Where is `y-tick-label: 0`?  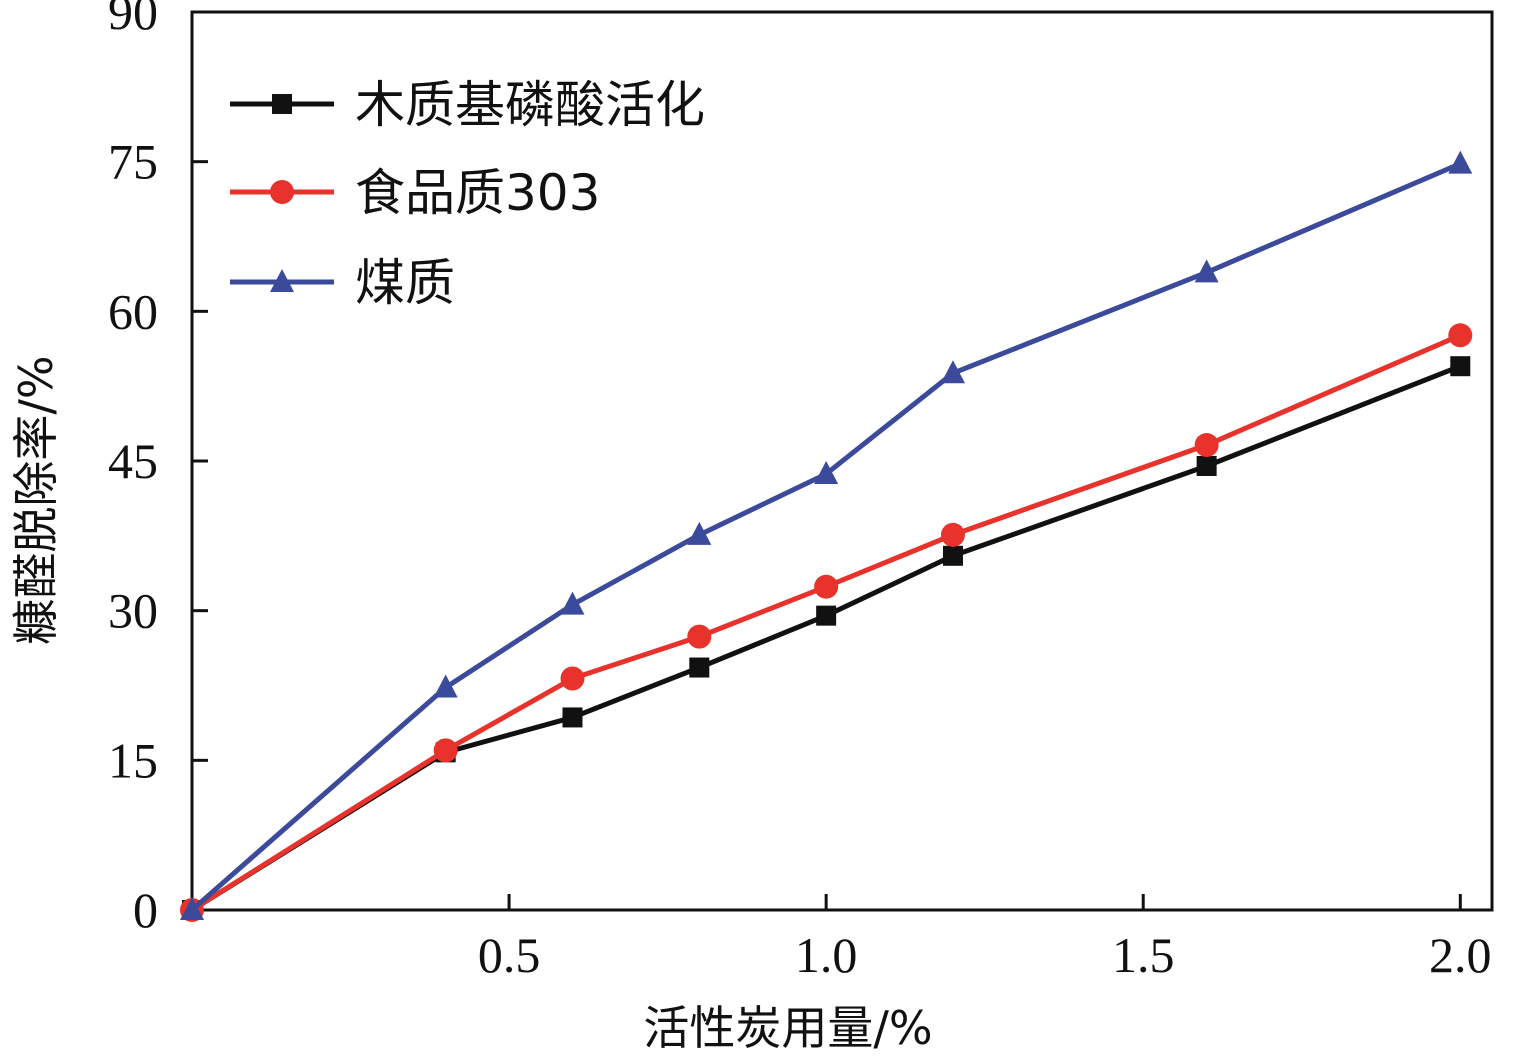
y-tick-label: 0 is located at coordinates (145, 910).